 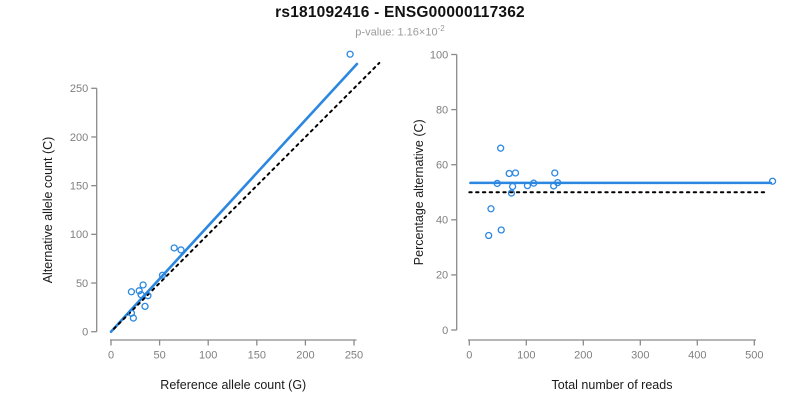 What do you see at coordinates (79, 89) in the screenshot?
I see `y-tick-label: 250` at bounding box center [79, 89].